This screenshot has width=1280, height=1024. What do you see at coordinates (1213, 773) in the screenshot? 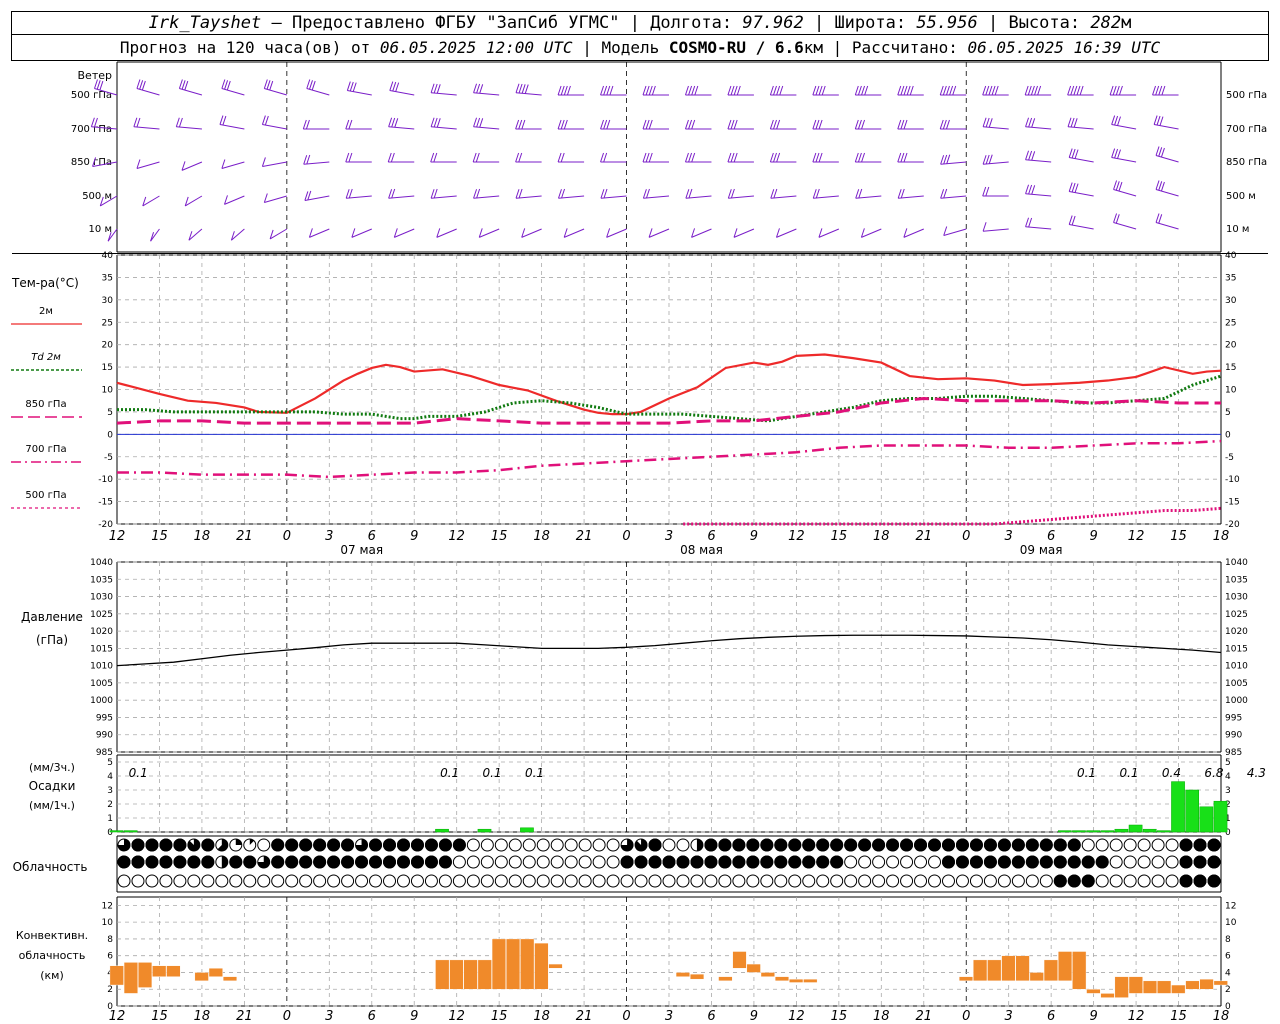
I see `precip-sum-label: 6.8` at bounding box center [1213, 773].